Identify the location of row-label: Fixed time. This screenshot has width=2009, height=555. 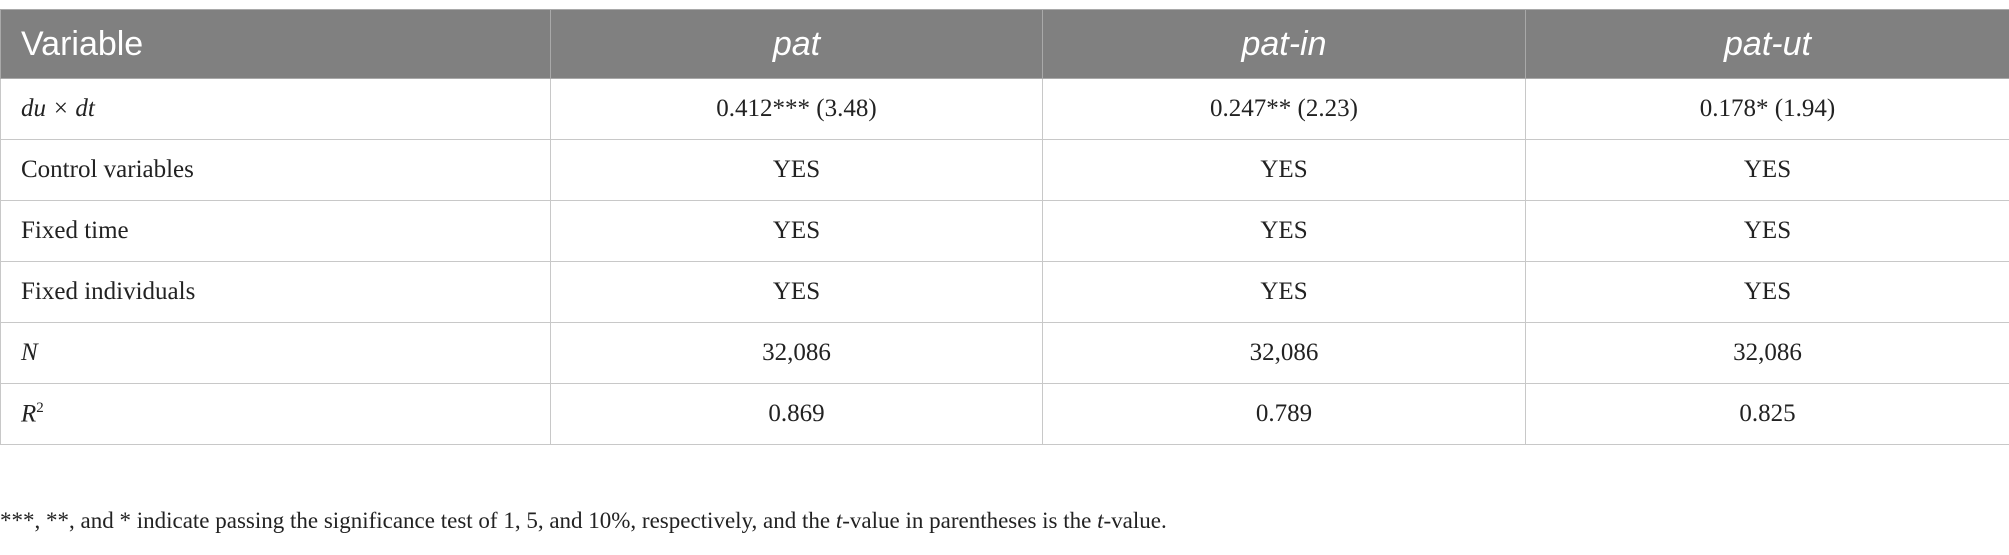
(275, 231).